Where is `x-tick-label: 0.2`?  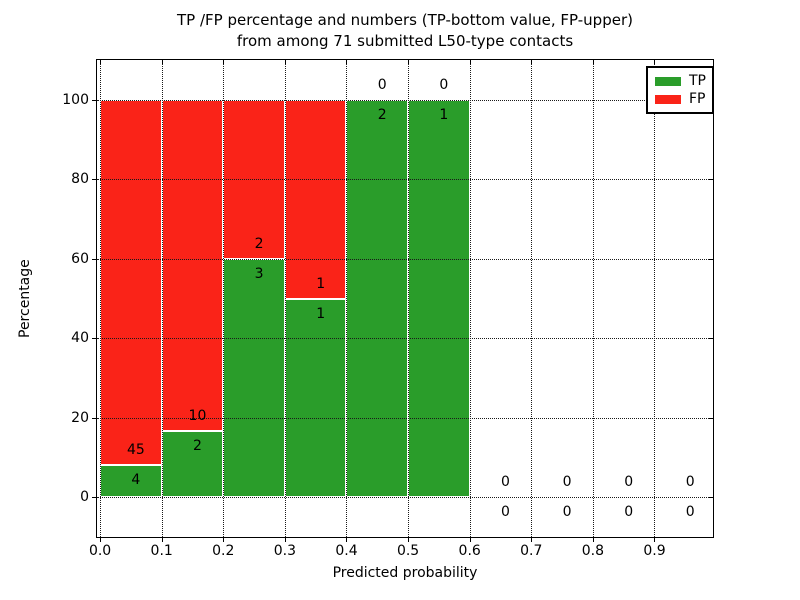
x-tick-label: 0.2 is located at coordinates (223, 551).